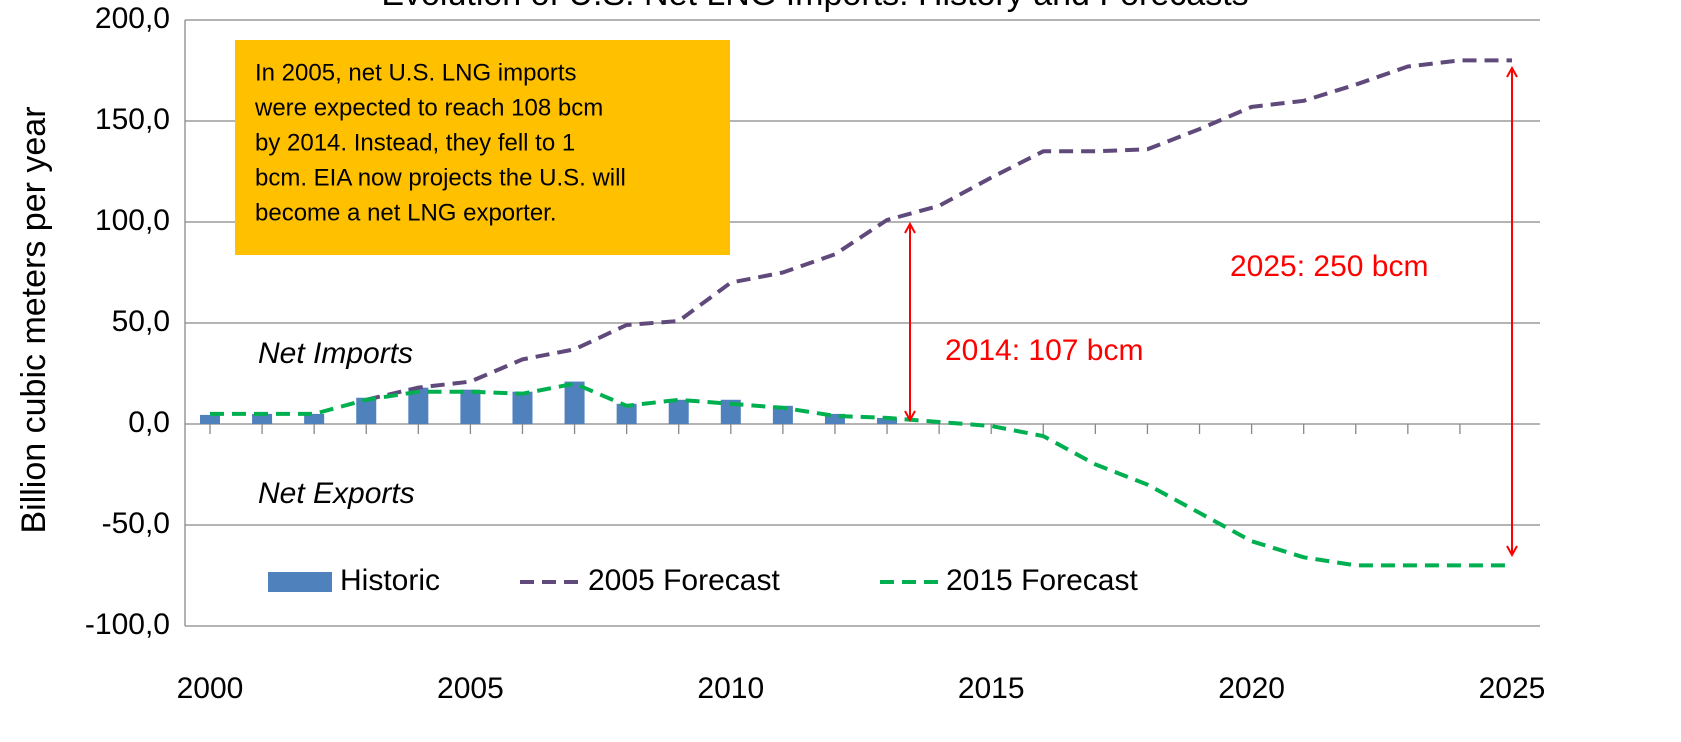  Describe the element at coordinates (991, 688) in the screenshot. I see `x-tick-label: 2015` at that location.